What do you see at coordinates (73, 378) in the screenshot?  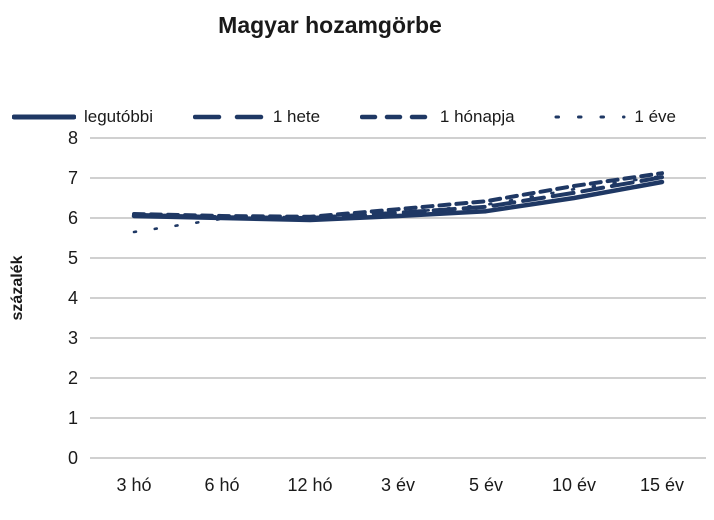 I see `y-tick-label: 2` at bounding box center [73, 378].